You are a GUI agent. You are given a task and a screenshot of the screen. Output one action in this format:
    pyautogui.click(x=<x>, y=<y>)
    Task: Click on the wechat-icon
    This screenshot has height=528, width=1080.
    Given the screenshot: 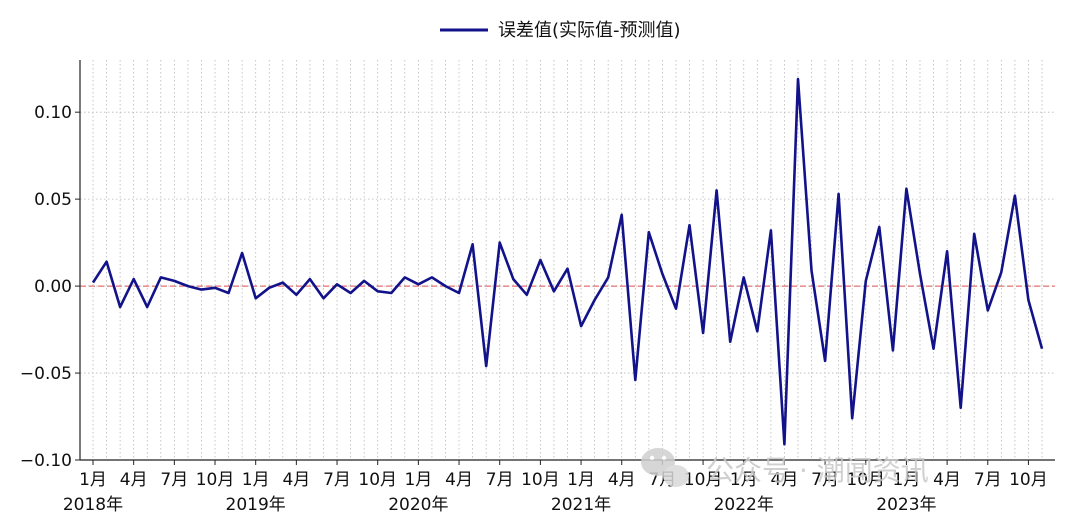 What is the action you would take?
    pyautogui.click(x=665, y=467)
    